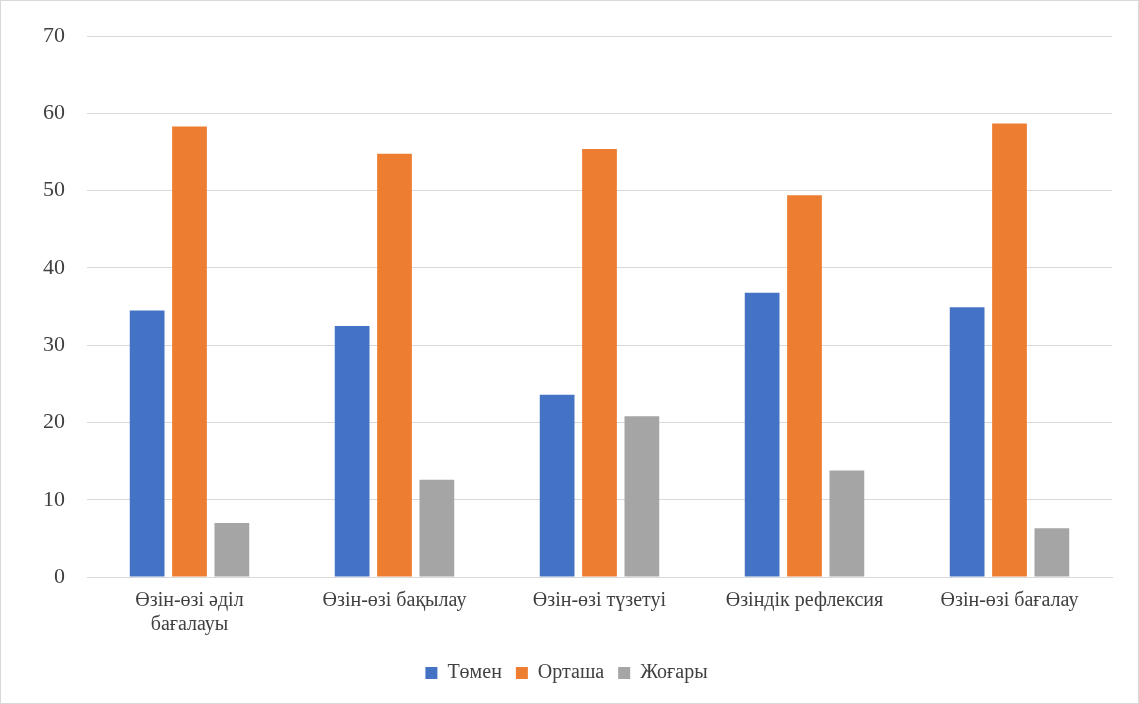  What do you see at coordinates (394, 600) in the screenshot?
I see `x-tick-label: Өзін-өзі бақылау` at bounding box center [394, 600].